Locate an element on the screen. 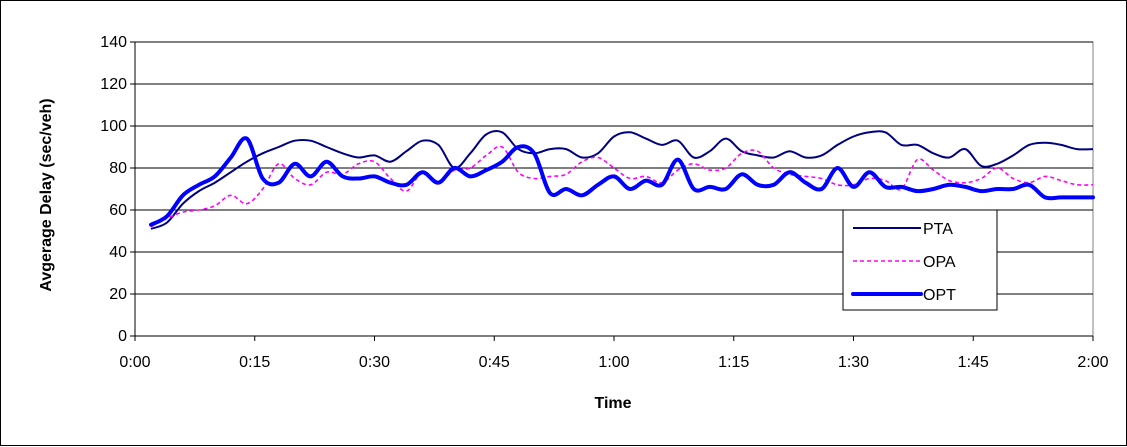 The height and width of the screenshot is (447, 1127). y-tick-label-80: 80 is located at coordinates (118, 168).